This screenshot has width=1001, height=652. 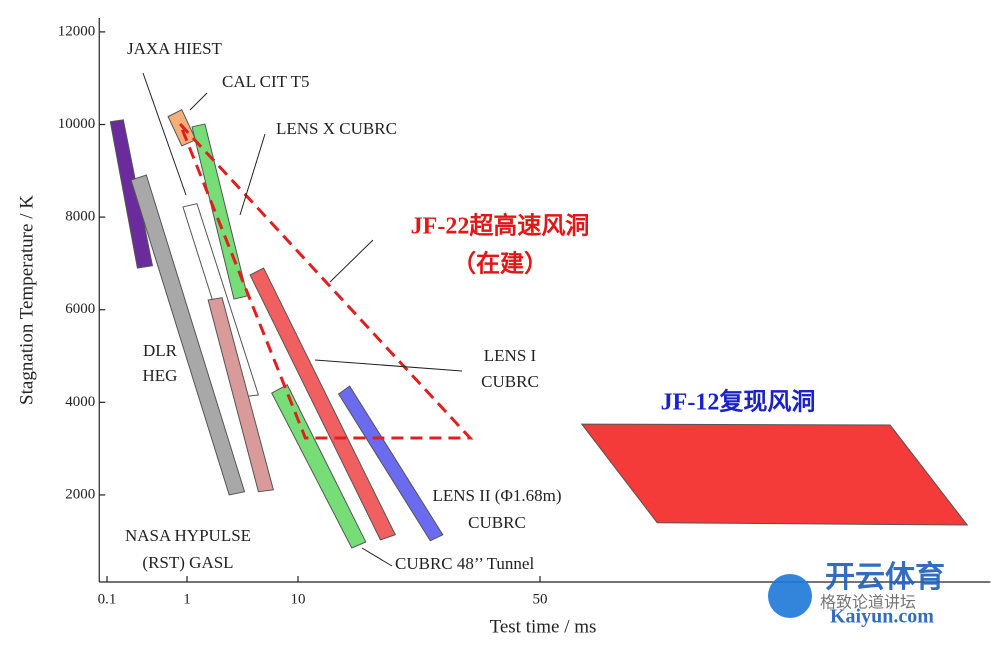 What do you see at coordinates (882, 617) in the screenshot?
I see `watermark-text: Kaiyun.com` at bounding box center [882, 617].